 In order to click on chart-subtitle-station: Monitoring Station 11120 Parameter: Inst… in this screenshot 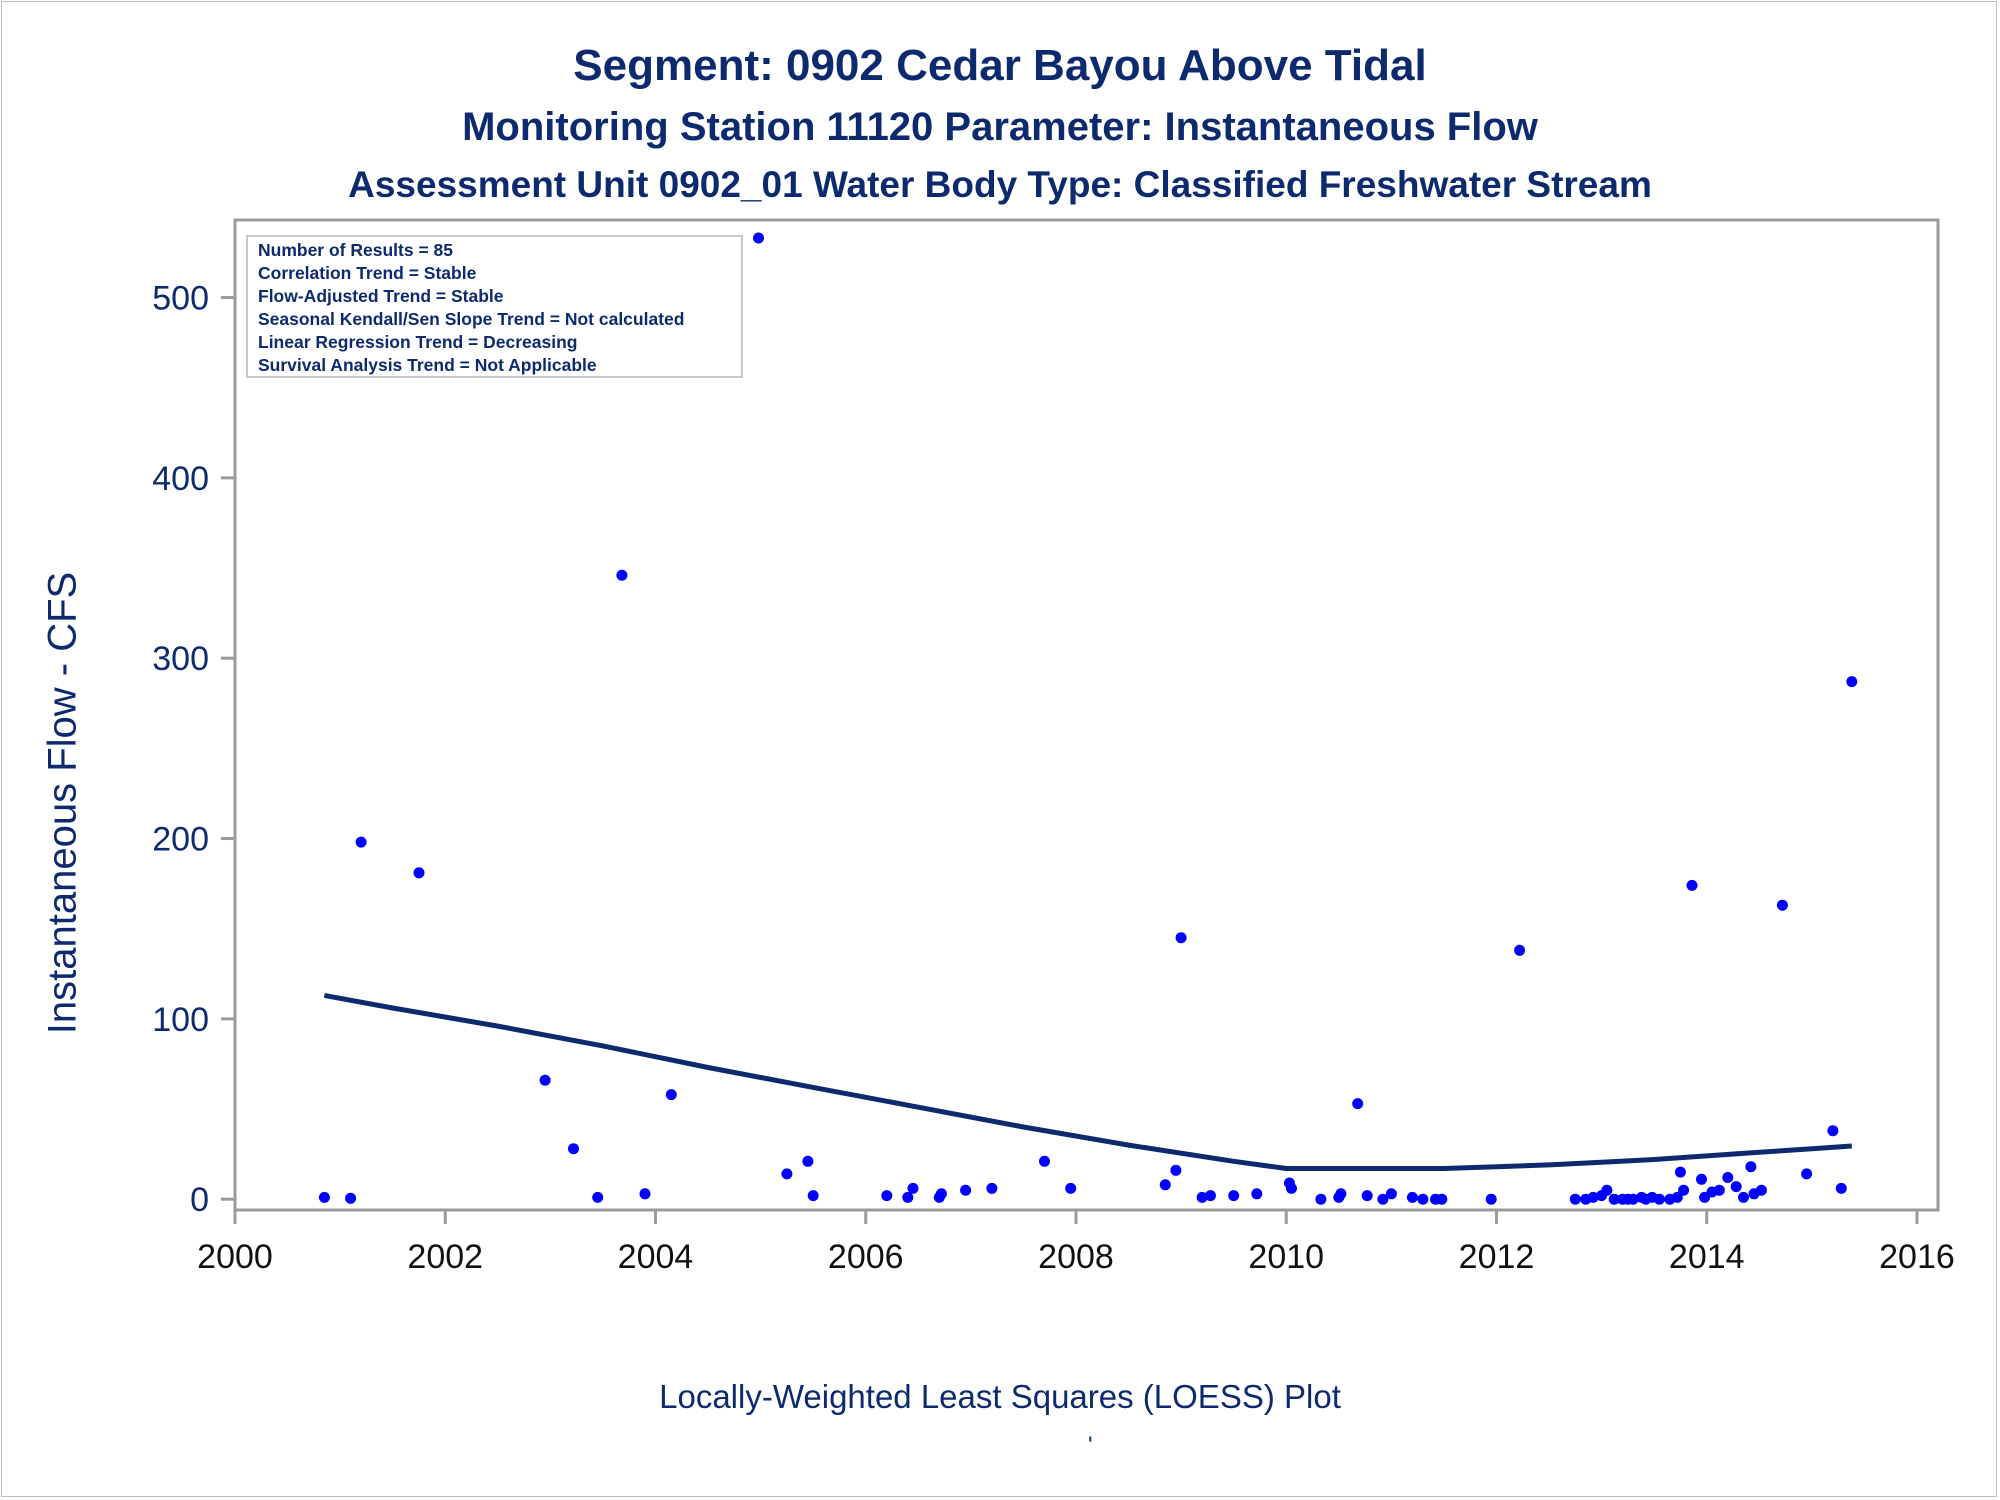, I will do `click(1000, 127)`.